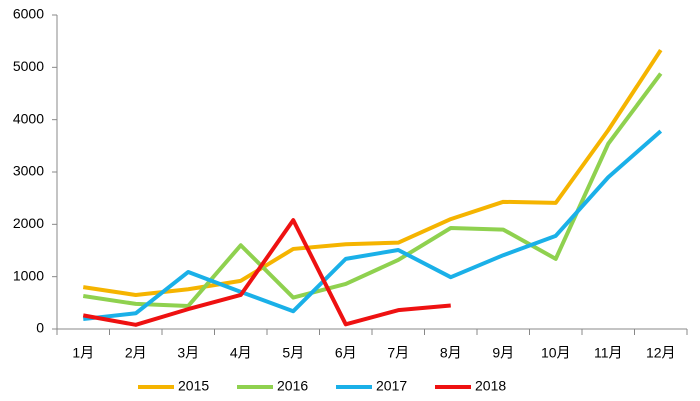 The height and width of the screenshot is (401, 700). What do you see at coordinates (661, 353) in the screenshot?
I see `x-tick-label: 12月` at bounding box center [661, 353].